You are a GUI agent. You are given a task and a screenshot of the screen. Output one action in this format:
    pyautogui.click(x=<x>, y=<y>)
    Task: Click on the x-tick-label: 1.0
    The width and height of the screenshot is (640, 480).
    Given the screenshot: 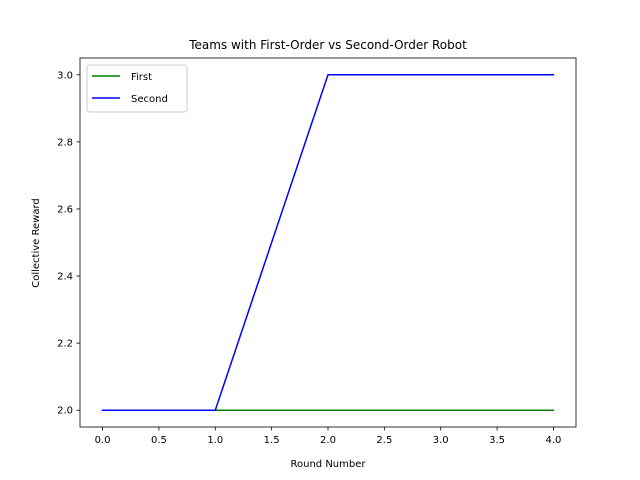 What is the action you would take?
    pyautogui.click(x=215, y=440)
    